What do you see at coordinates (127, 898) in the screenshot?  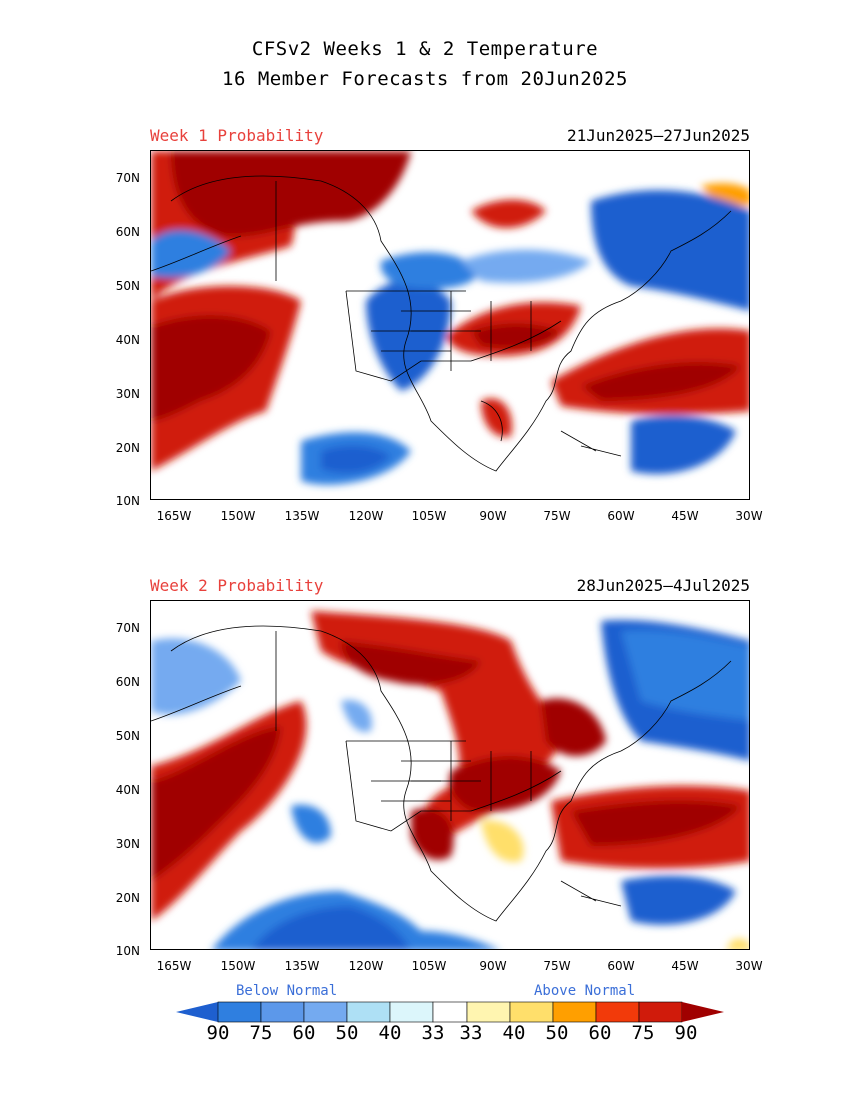 I see `week2-lat-20: 20N` at bounding box center [127, 898].